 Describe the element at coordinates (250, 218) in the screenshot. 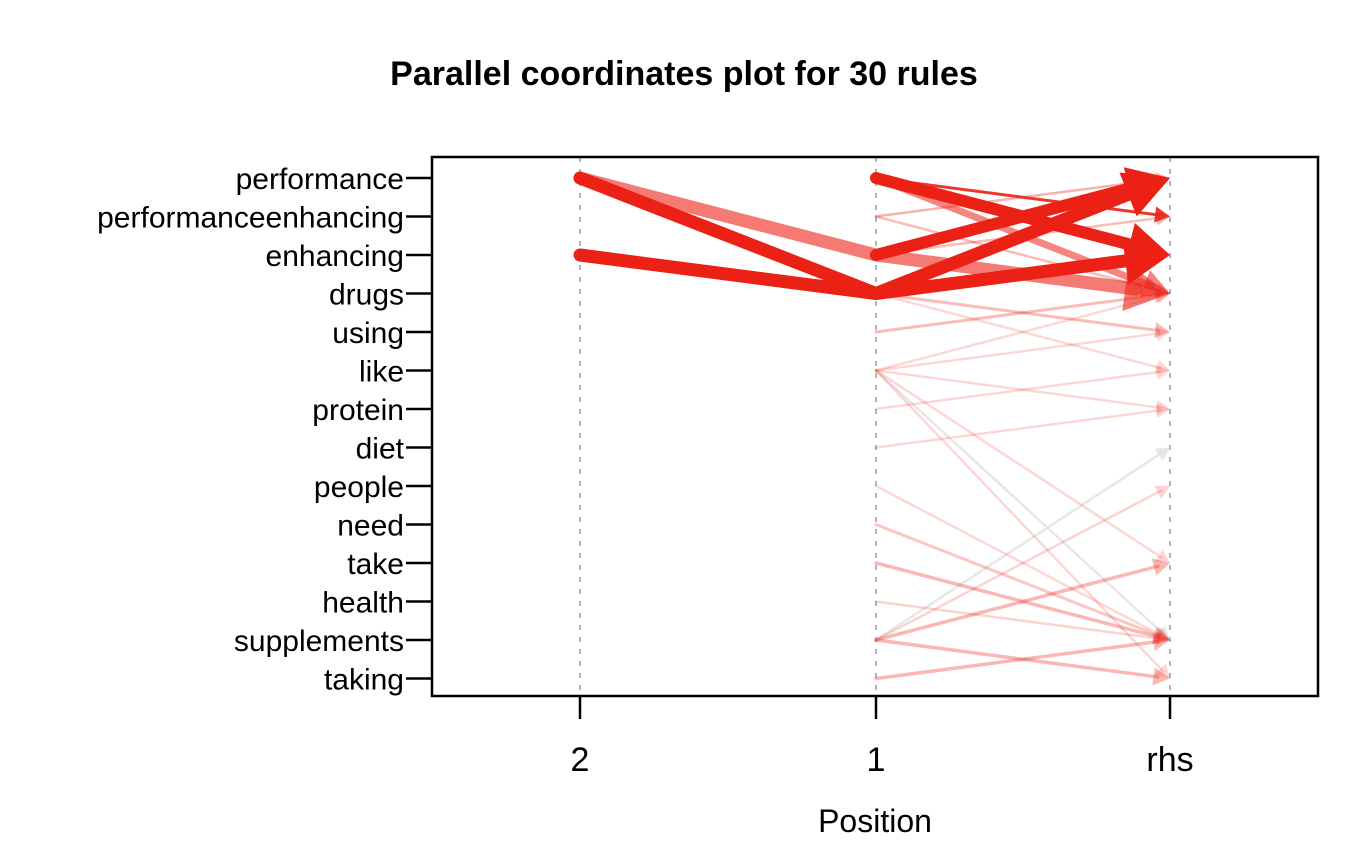

I see `y-axis-label: performanceenhancing` at that location.